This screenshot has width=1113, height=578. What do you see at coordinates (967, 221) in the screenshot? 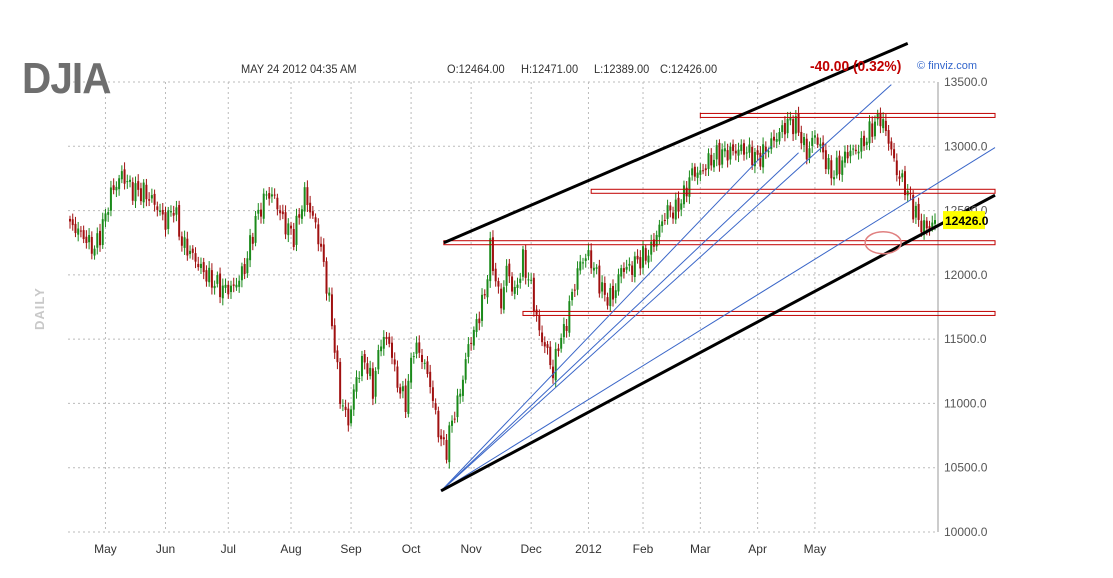
I see `last-price-label: 12426.0` at bounding box center [967, 221].